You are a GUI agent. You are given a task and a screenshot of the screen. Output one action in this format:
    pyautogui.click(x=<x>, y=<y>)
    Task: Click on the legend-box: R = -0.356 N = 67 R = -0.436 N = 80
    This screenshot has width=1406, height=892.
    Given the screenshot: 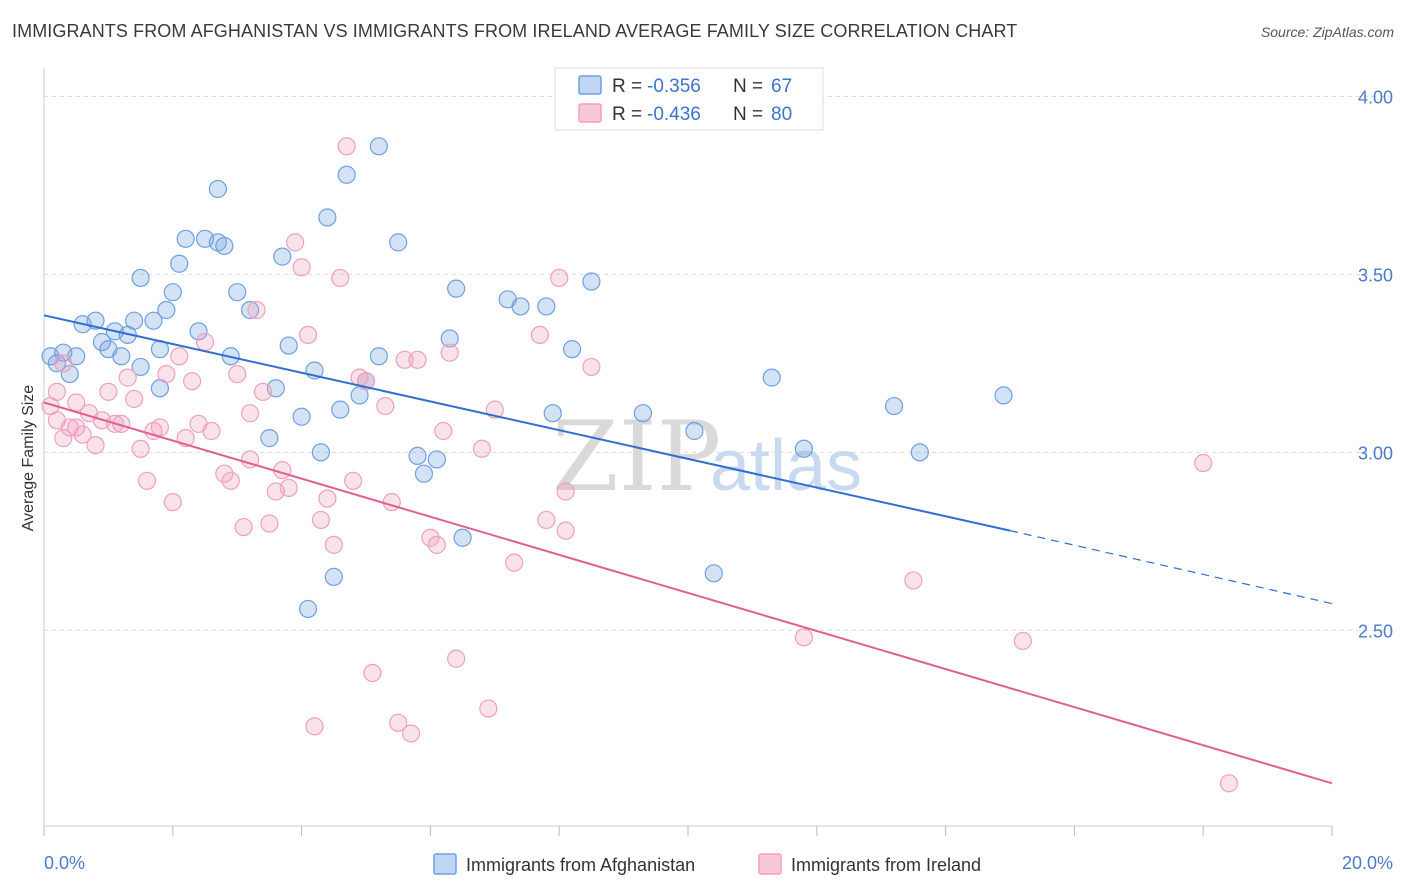 What is the action you would take?
    pyautogui.click(x=689, y=99)
    